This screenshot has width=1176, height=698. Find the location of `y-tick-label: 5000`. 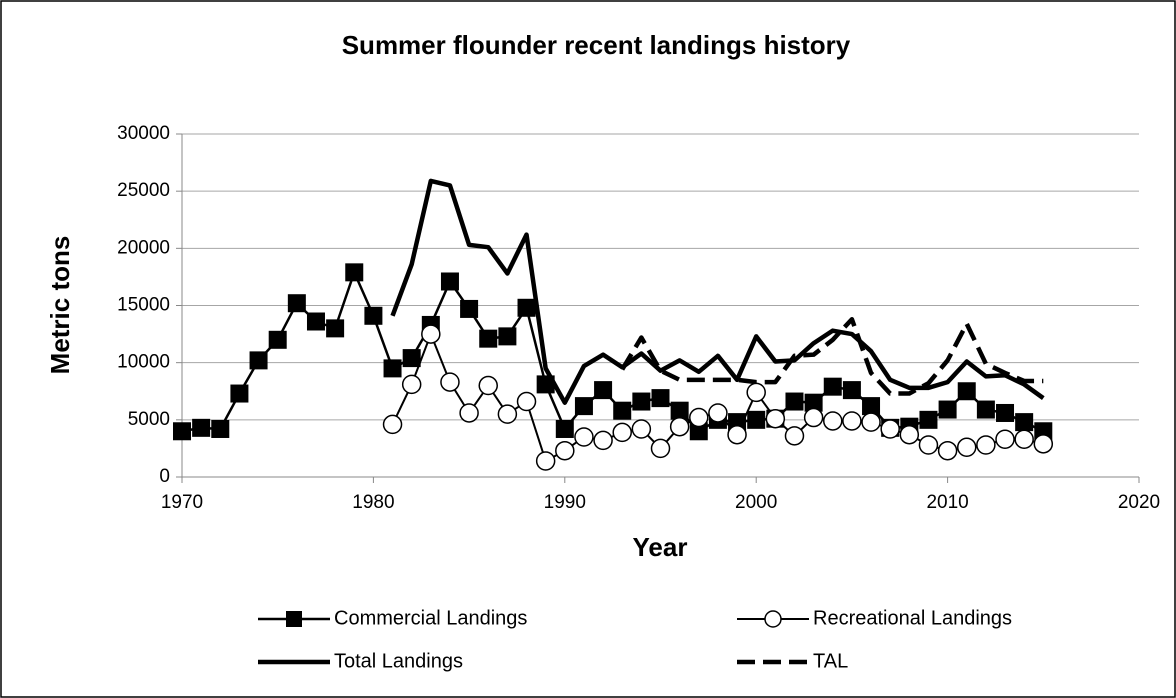

y-tick-label: 5000 is located at coordinates (149, 419).